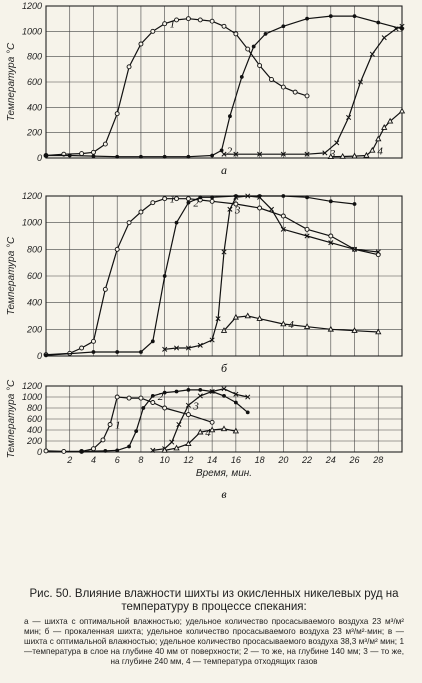 The width and height of the screenshot is (422, 683). What do you see at coordinates (332, 154) in the screenshot?
I see `curve-number-label: 3` at bounding box center [332, 154].